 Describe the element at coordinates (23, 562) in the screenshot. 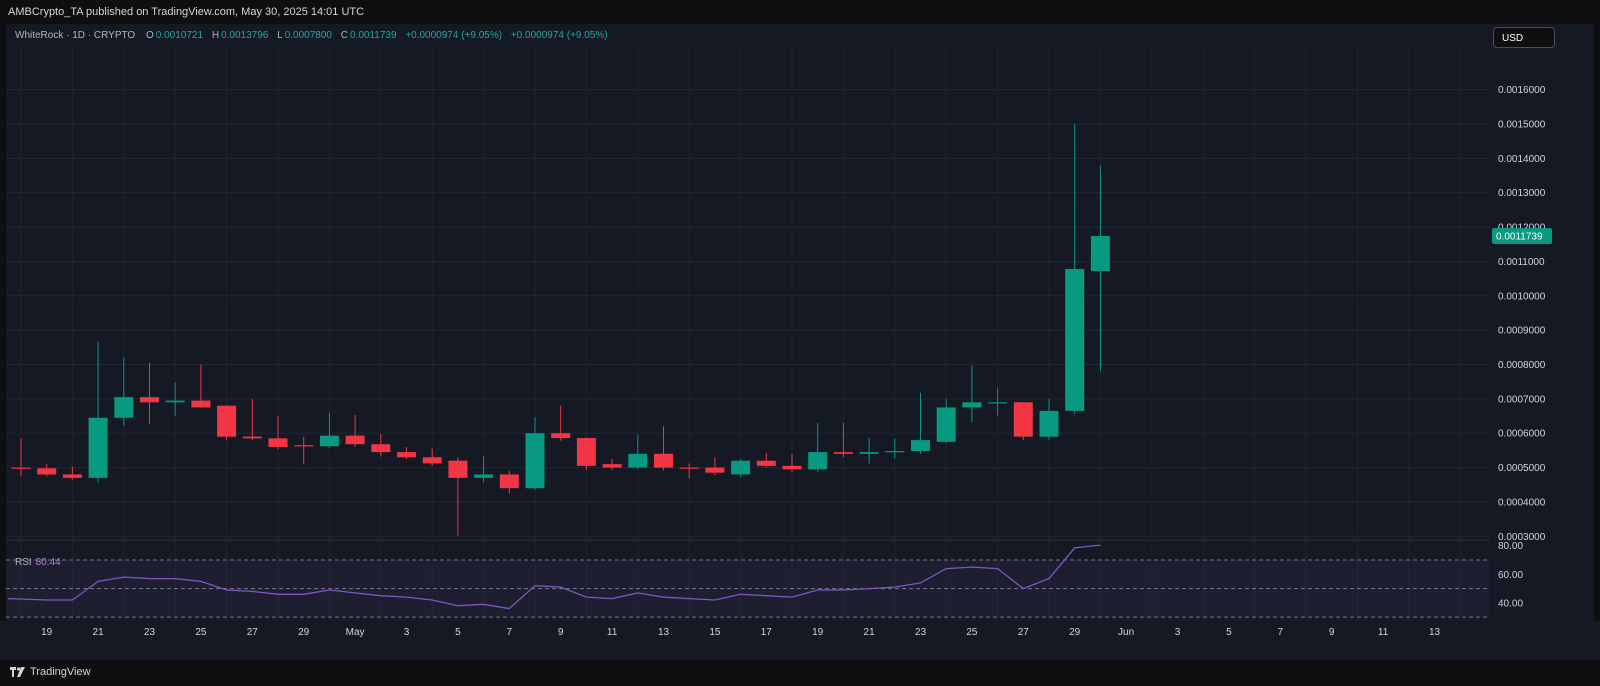

I see `rsi-label: RSI` at that location.